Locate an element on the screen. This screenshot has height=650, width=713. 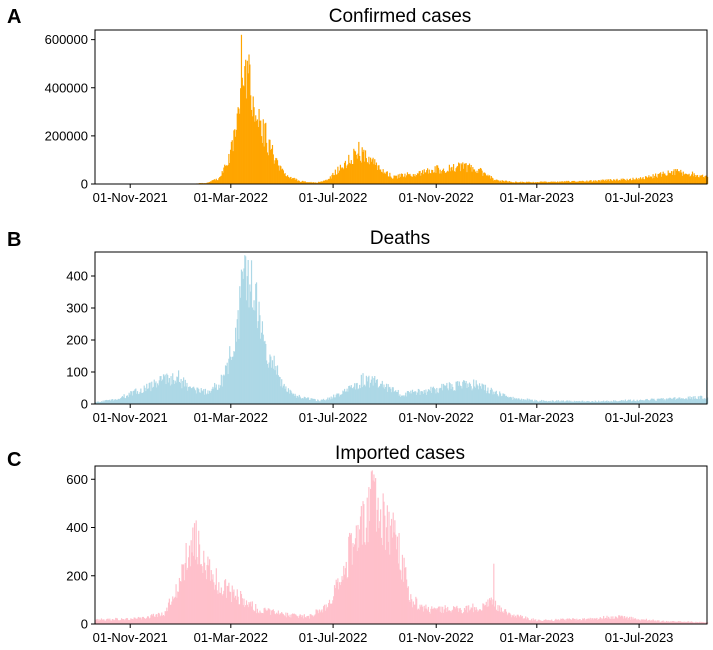
panel-label: B is located at coordinates (14, 240).